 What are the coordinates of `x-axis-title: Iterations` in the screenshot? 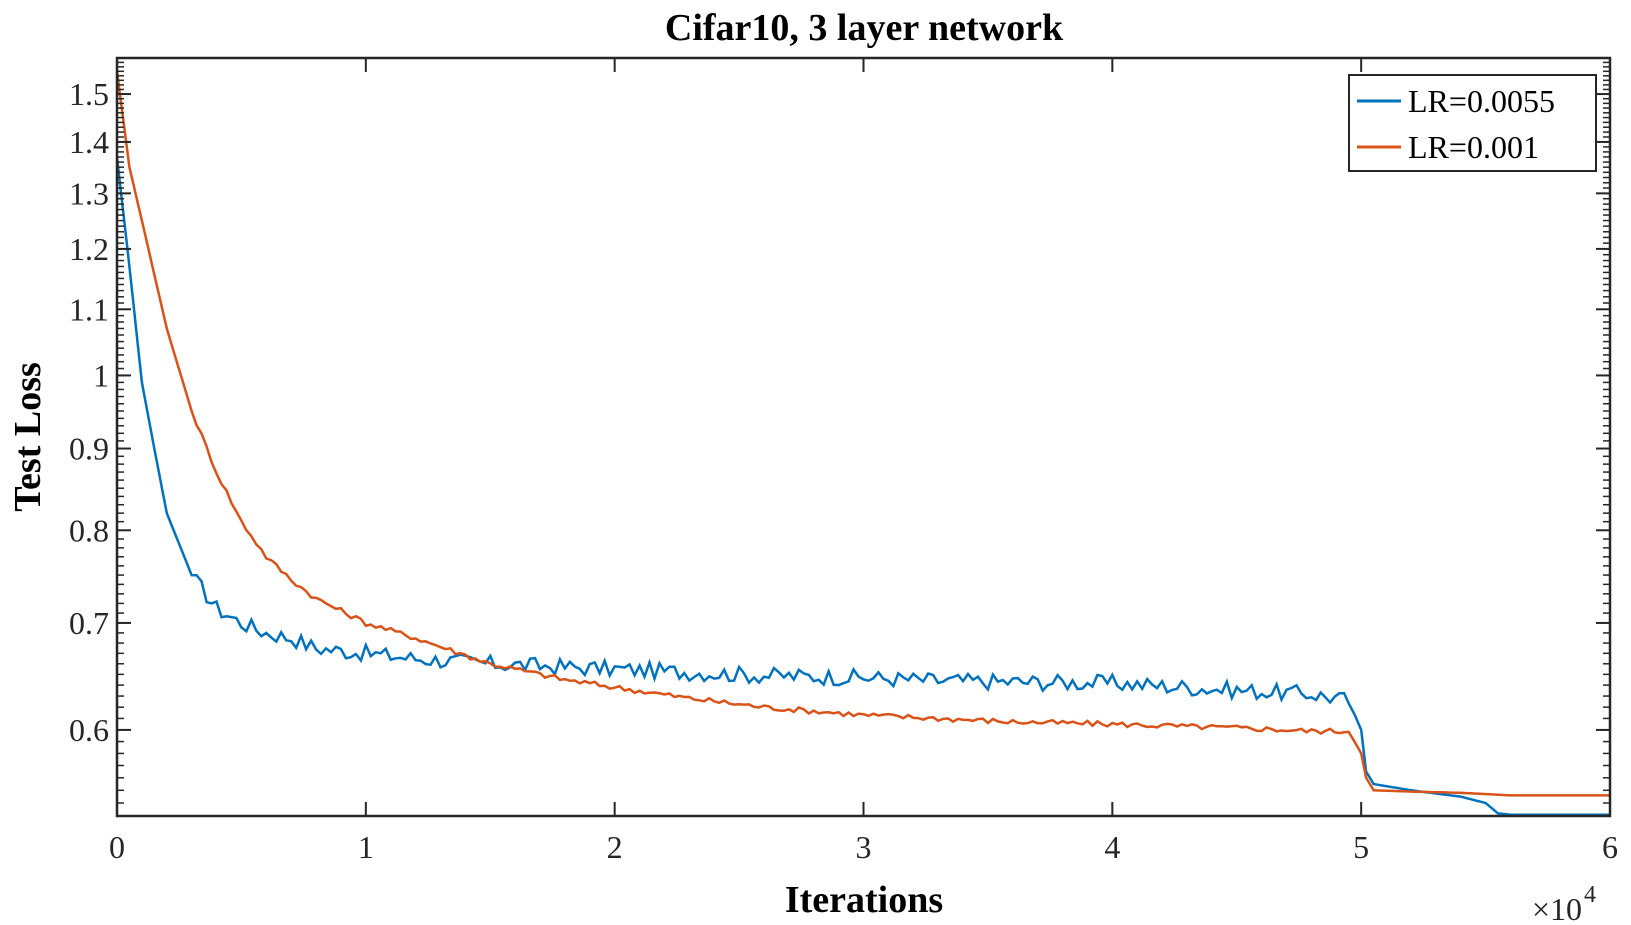 It's located at (864, 900).